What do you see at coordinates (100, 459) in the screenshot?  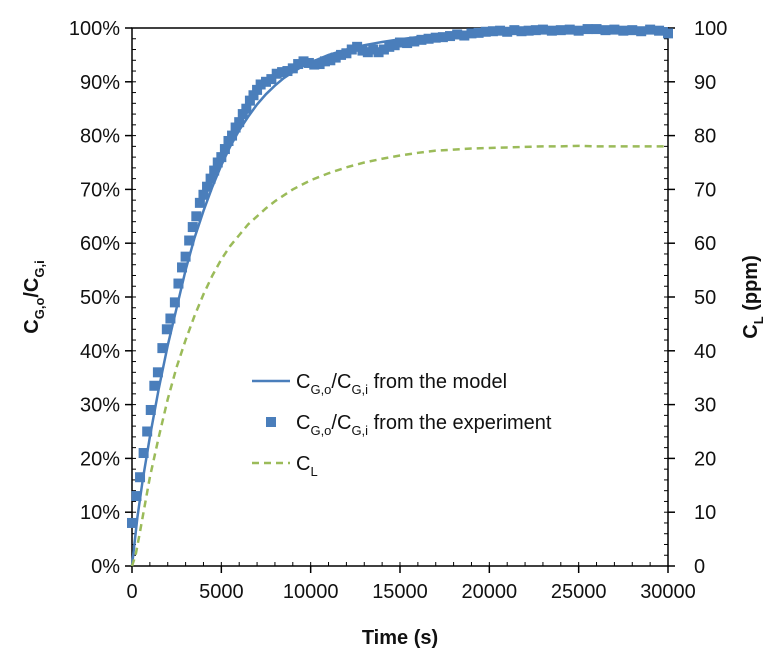 I see `y-left-tick-label: 20%` at bounding box center [100, 459].